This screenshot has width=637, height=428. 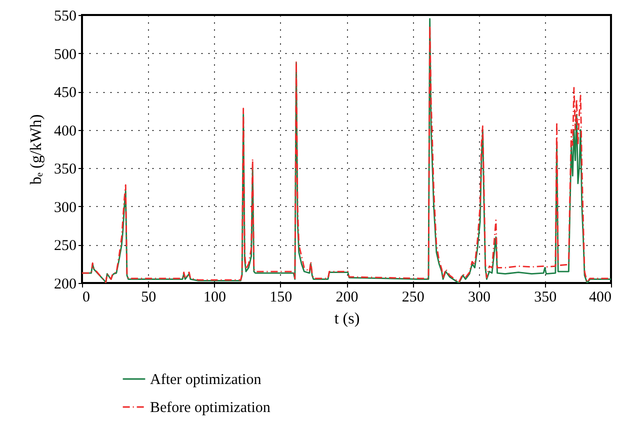 What do you see at coordinates (148, 298) in the screenshot?
I see `x-tick-label: 50` at bounding box center [148, 298].